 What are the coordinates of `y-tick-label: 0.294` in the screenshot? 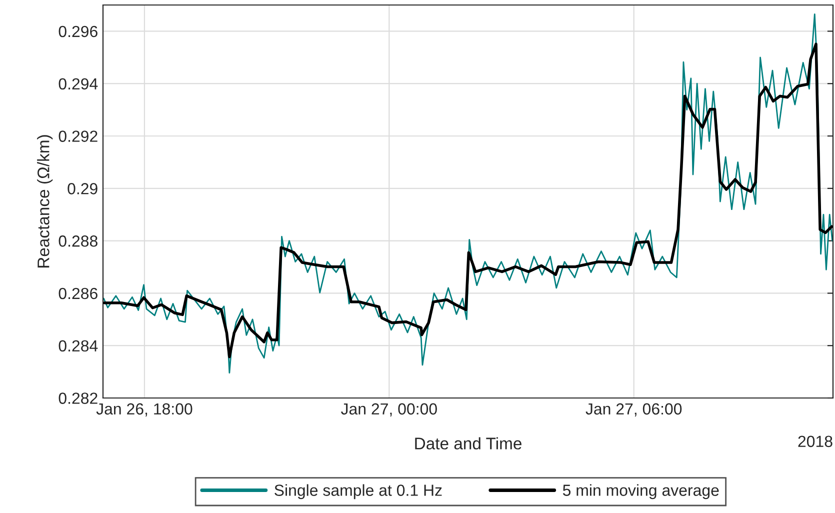 It's located at (78, 84).